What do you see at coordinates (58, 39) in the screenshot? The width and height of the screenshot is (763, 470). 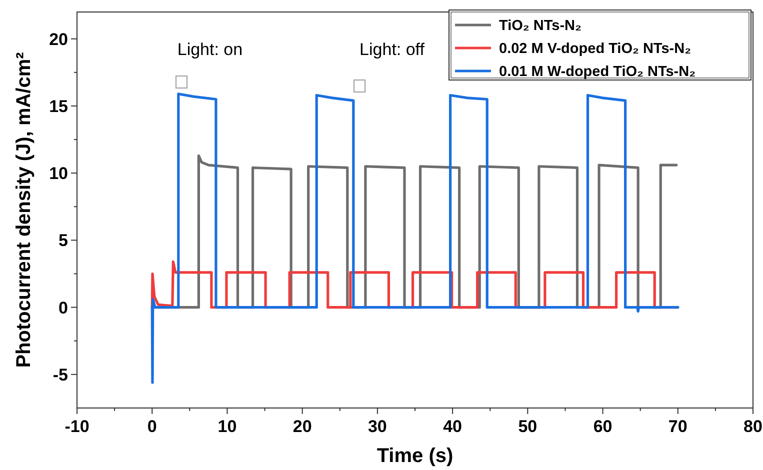 I see `y-tick-label: 20` at bounding box center [58, 39].